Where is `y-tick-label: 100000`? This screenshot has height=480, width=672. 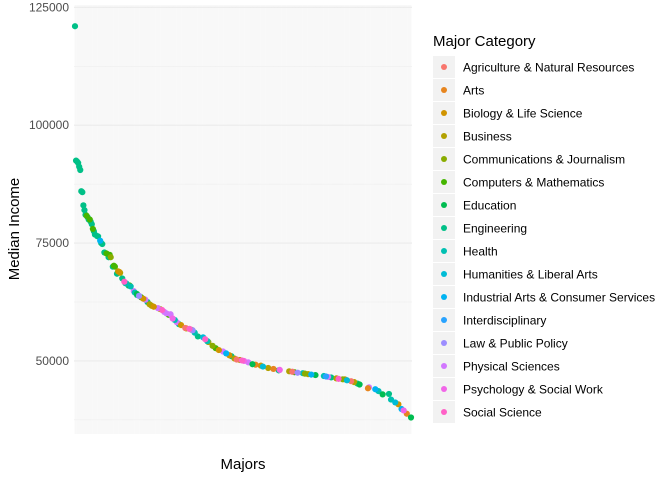 y-tick-label: 100000 is located at coordinates (49, 125).